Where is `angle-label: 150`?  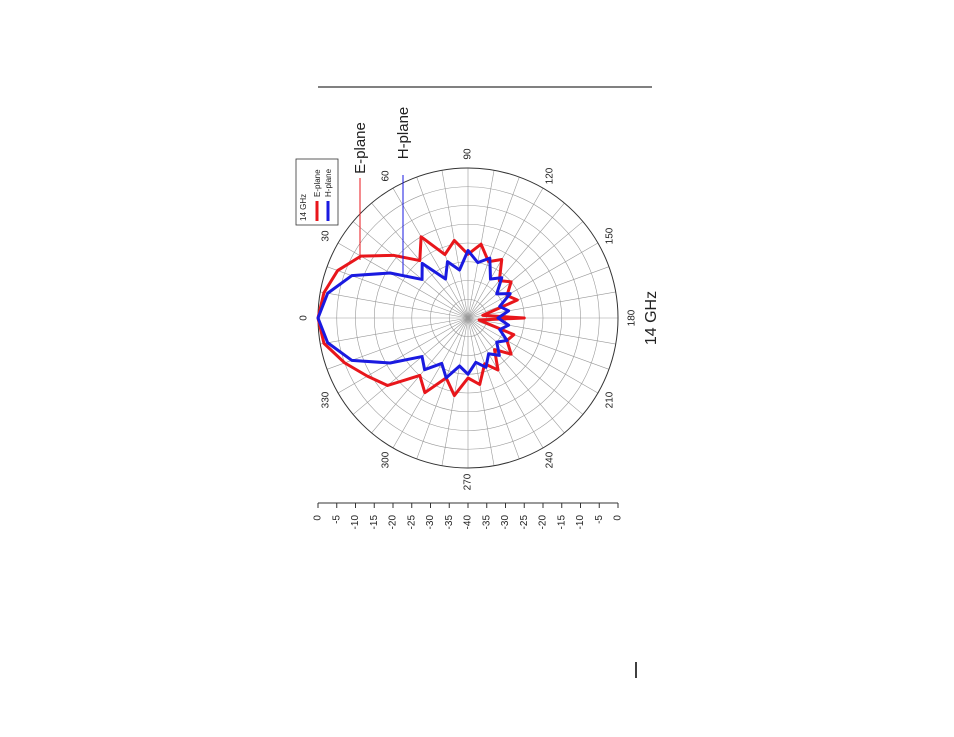
angle-label: 150 is located at coordinates (610, 235).